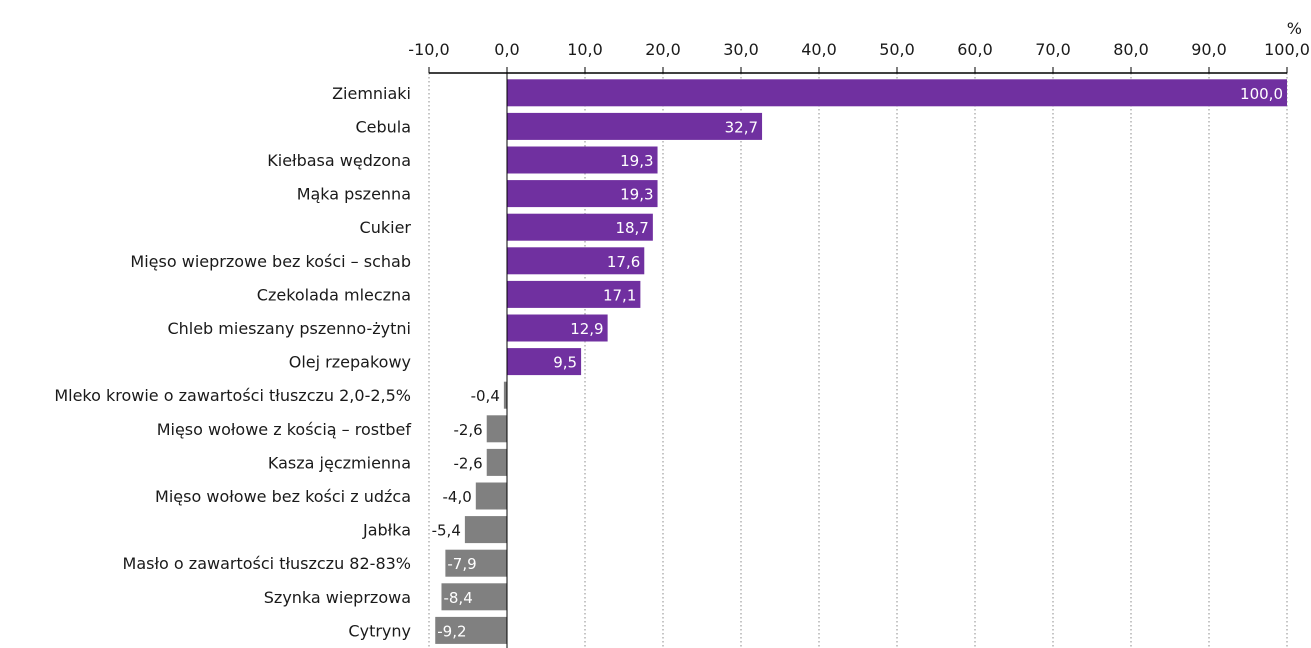  What do you see at coordinates (289, 328) in the screenshot?
I see `category-label: Chleb mieszany pszenno-żytni` at bounding box center [289, 328].